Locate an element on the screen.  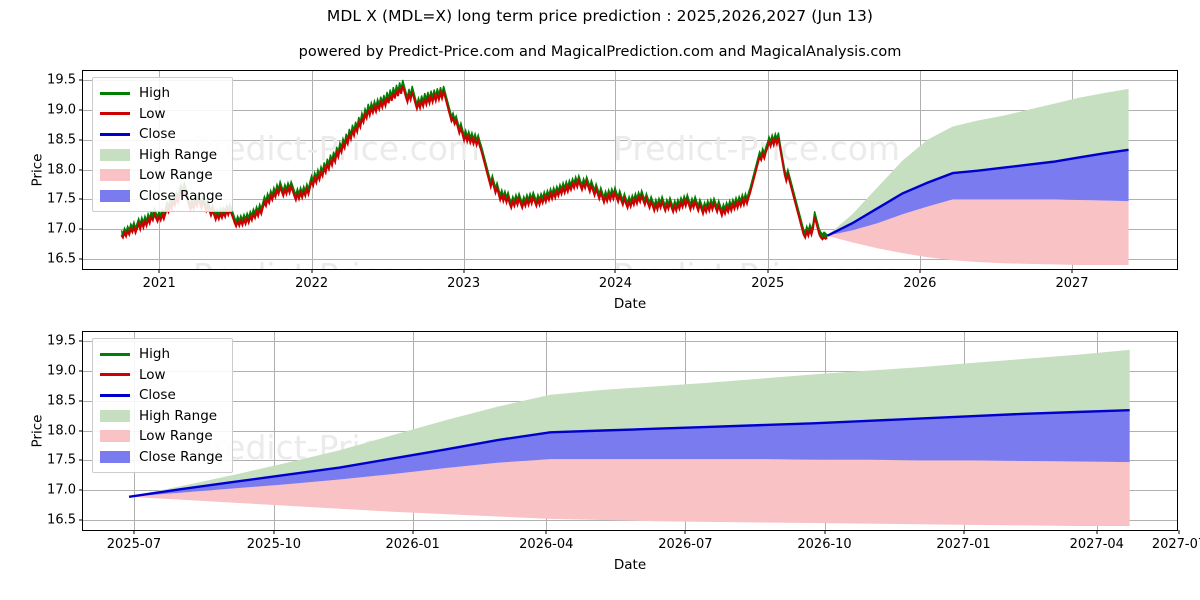
x-tick-label: 2025-07 is located at coordinates (134, 544).